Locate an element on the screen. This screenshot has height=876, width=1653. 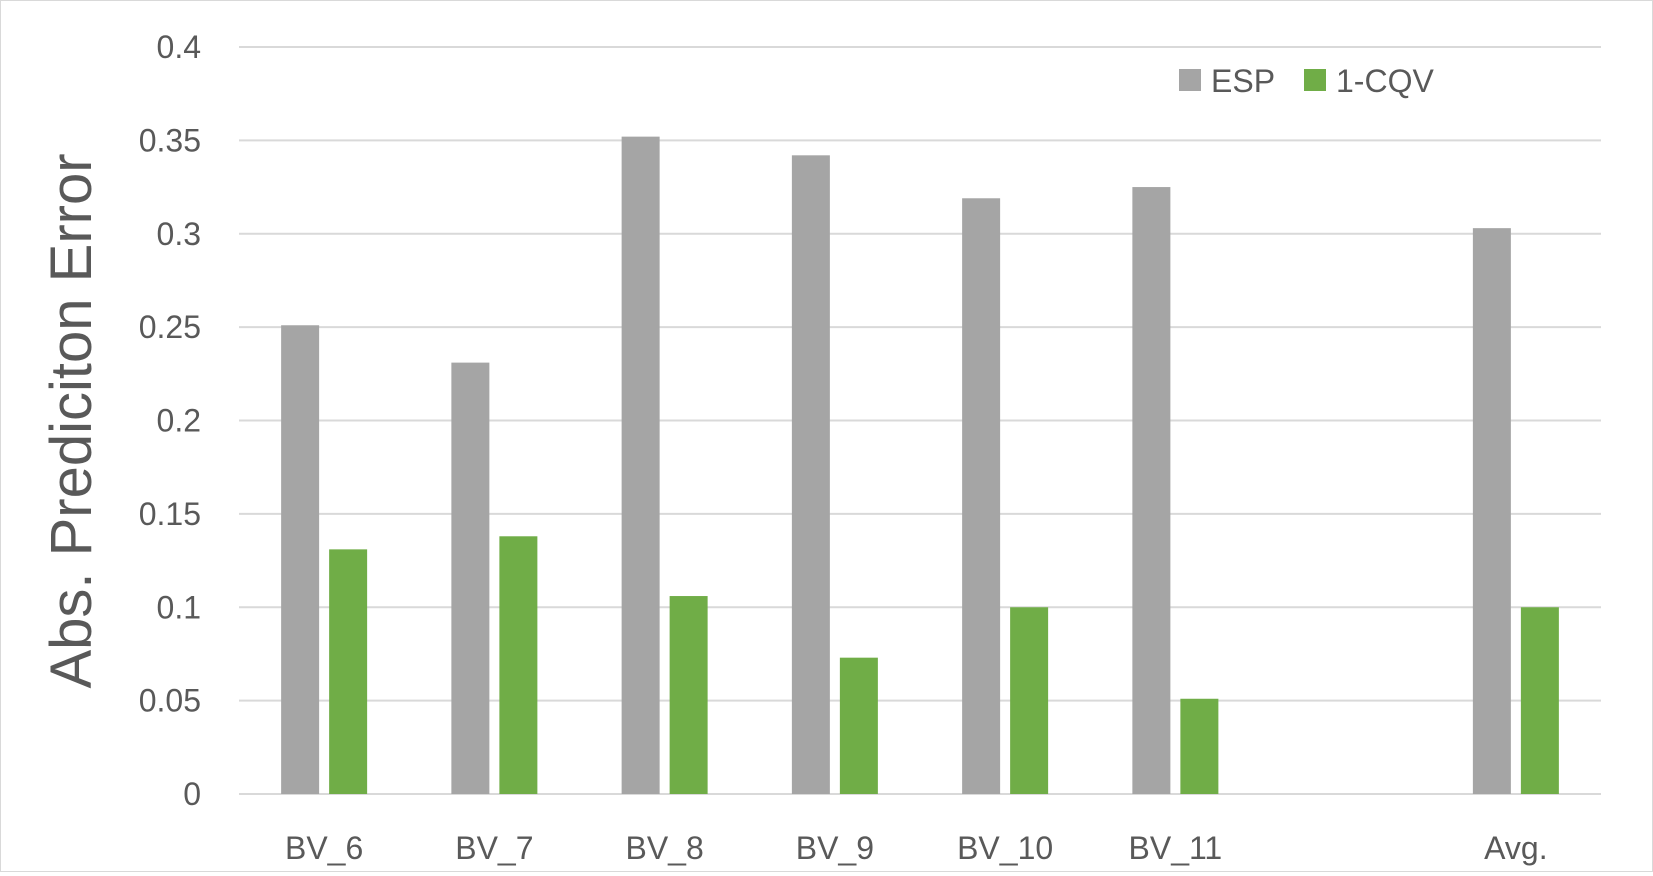
y-tick-label: 0.05 is located at coordinates (170, 701).